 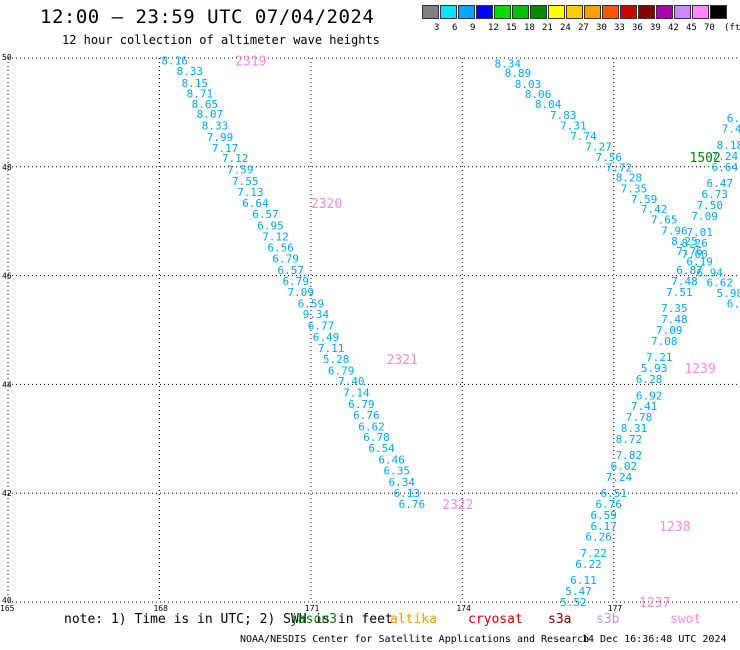 I want to click on legend-value: 9, so click(x=473, y=28).